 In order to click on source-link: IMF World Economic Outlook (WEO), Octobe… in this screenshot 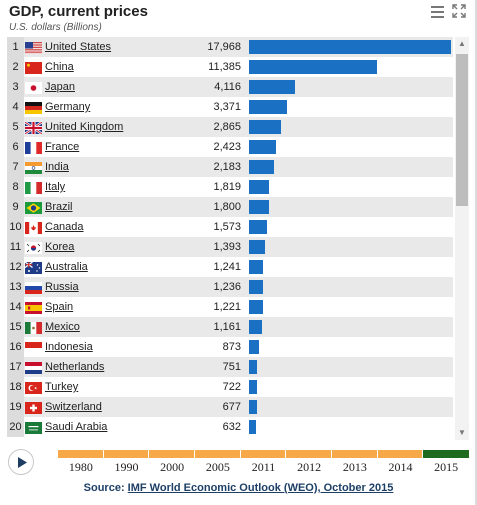, I will do `click(260, 488)`.